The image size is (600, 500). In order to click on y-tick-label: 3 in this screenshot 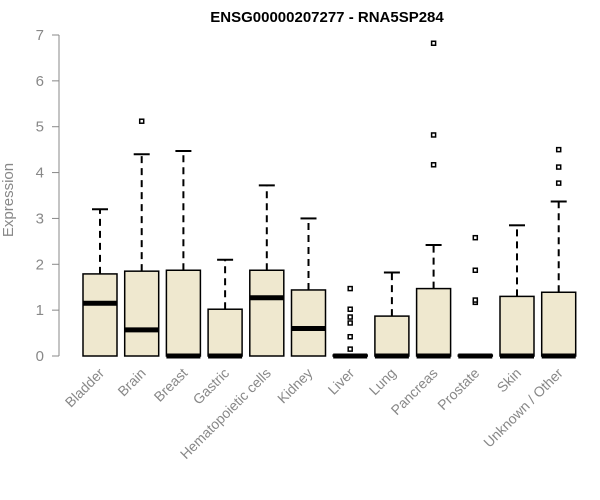, I will do `click(40, 218)`.